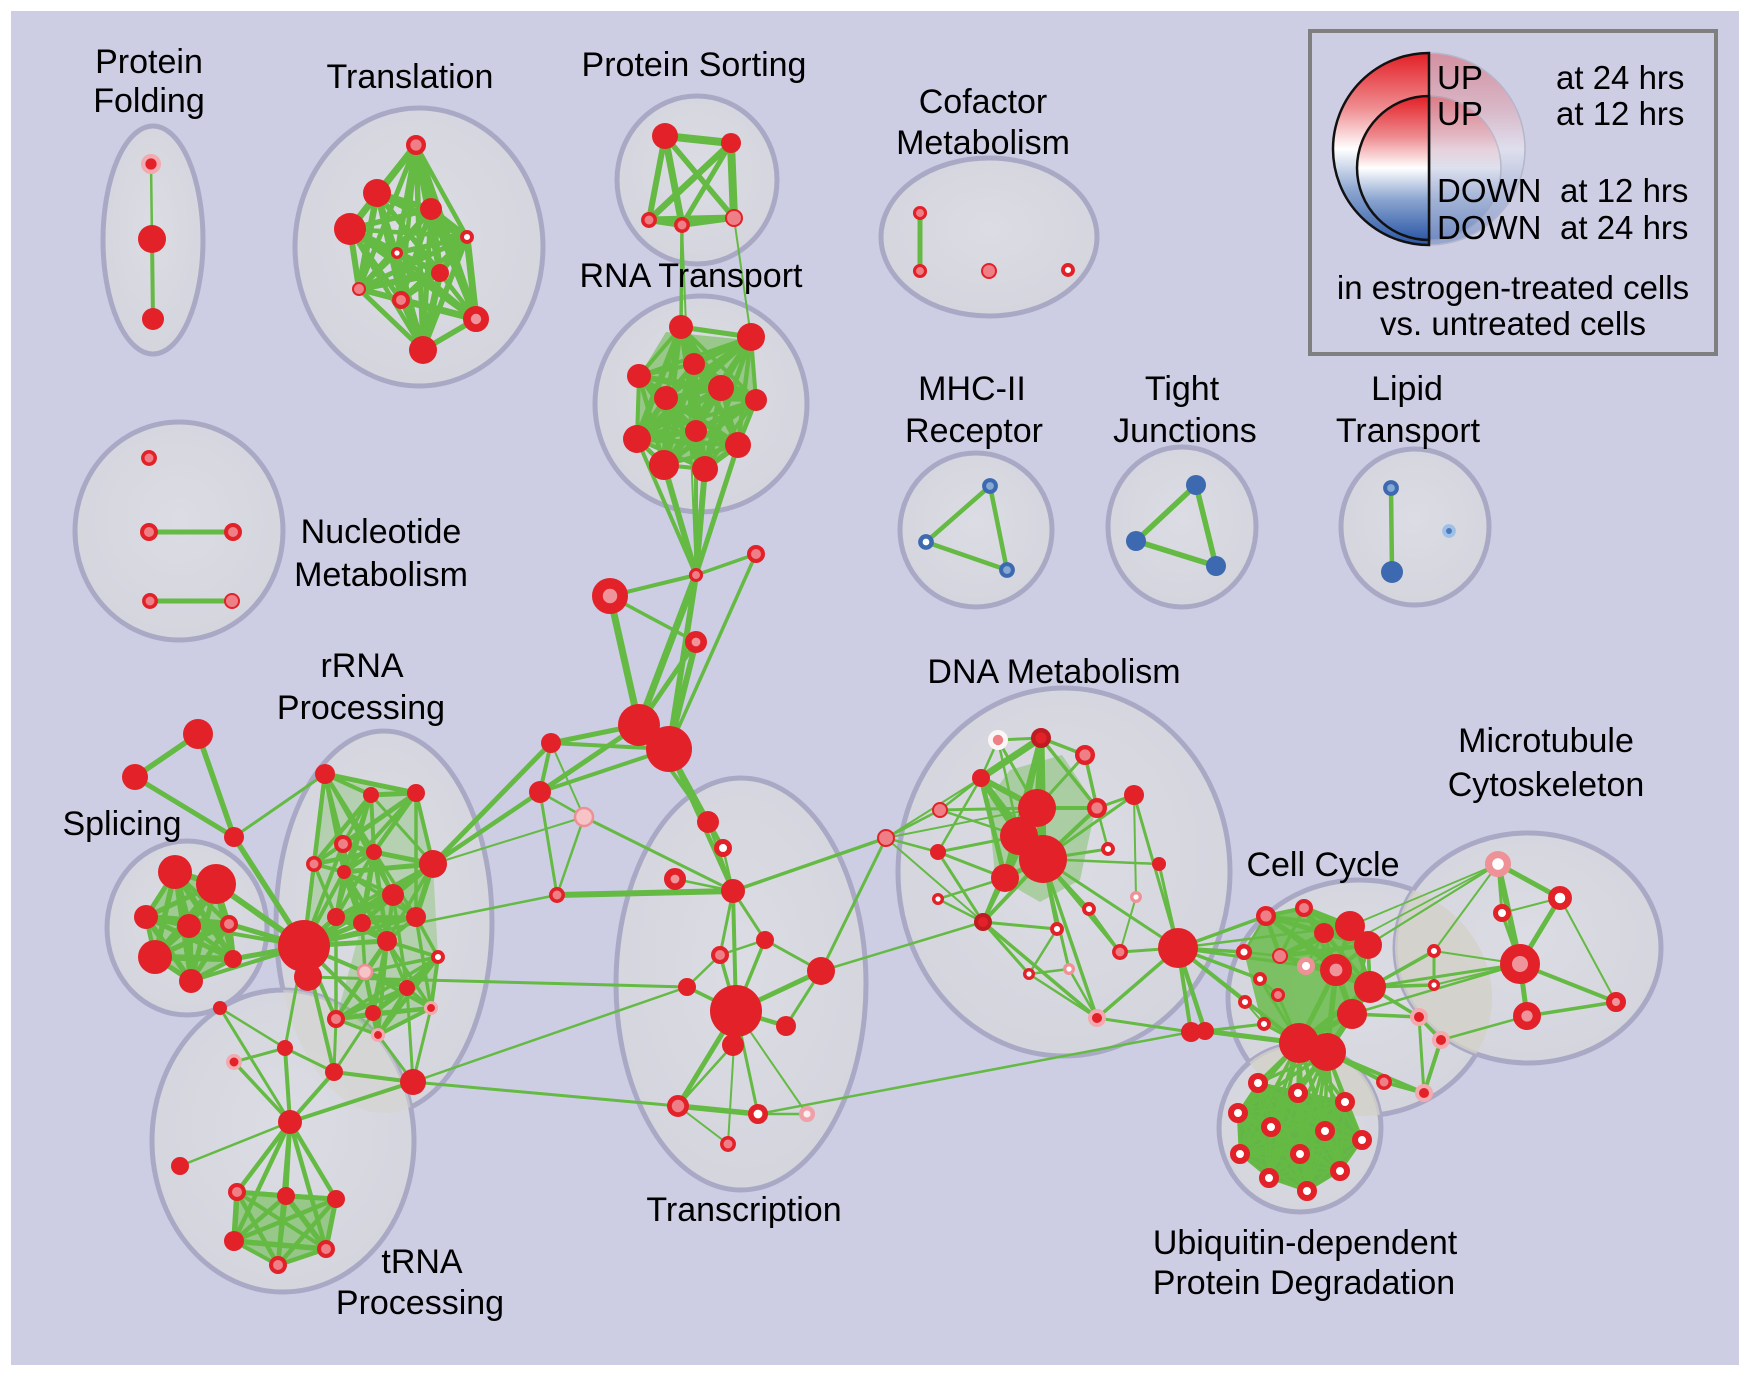  I want to click on svg-text: Tight, so click(1182, 389).